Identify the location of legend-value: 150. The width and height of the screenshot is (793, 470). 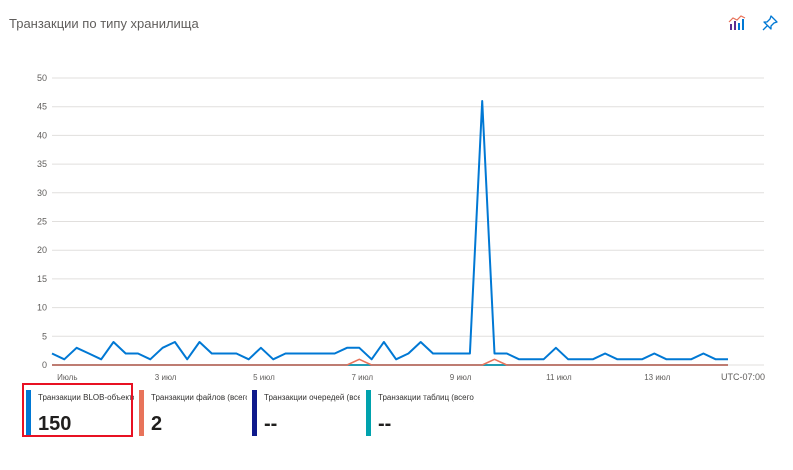
(55, 424).